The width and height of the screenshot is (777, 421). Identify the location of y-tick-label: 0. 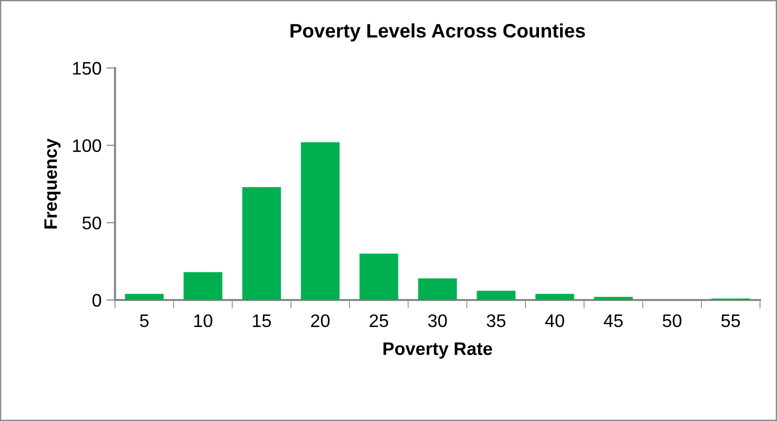
(97, 300).